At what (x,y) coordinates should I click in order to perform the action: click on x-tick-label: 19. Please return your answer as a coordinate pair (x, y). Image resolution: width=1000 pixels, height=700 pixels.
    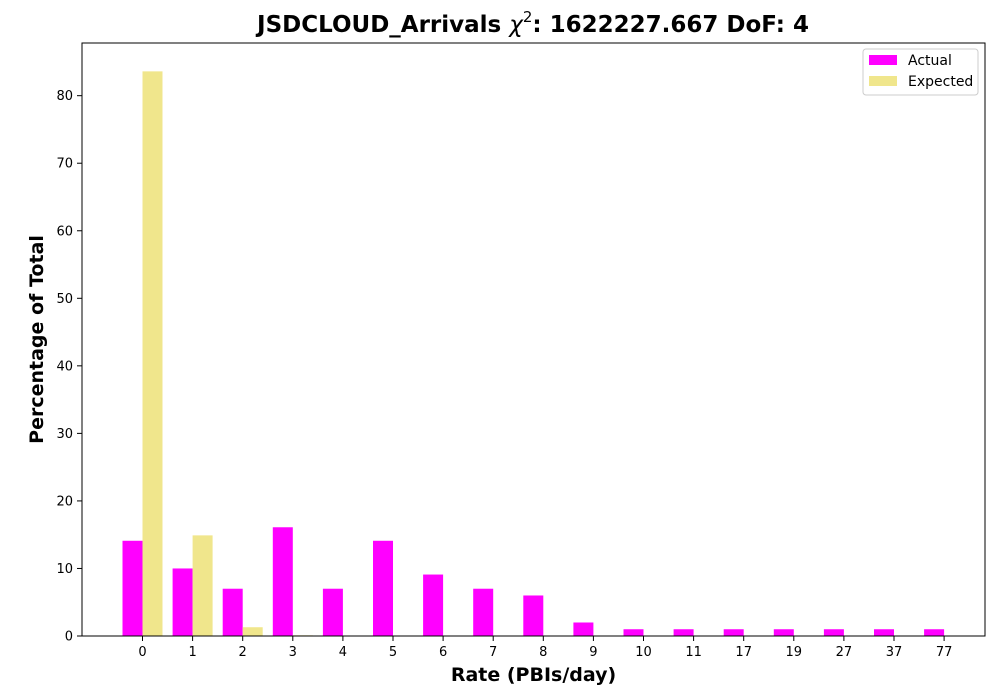
    Looking at the image, I should click on (794, 652).